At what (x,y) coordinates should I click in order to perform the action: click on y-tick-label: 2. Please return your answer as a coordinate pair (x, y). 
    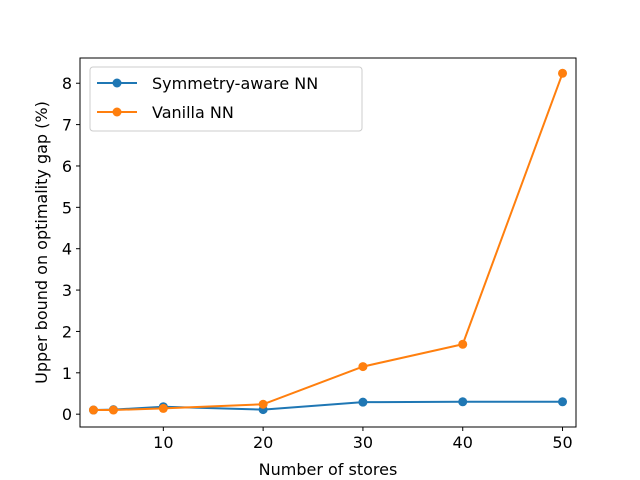
    Looking at the image, I should click on (67, 331).